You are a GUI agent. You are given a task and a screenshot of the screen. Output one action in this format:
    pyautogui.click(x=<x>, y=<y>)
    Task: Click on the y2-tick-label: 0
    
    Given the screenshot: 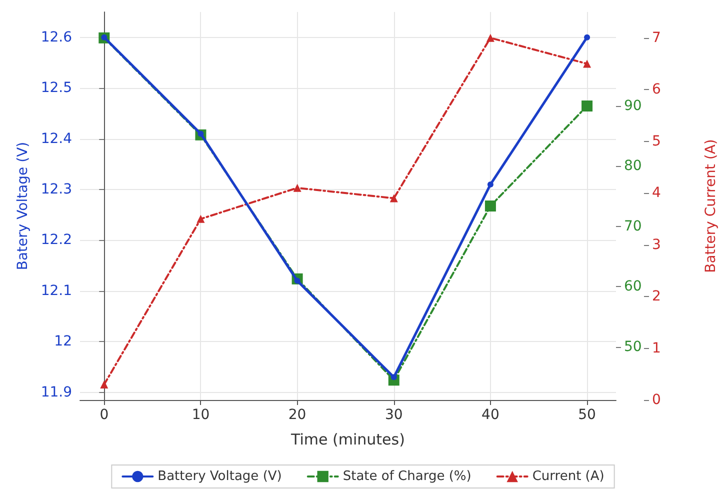 What is the action you would take?
    pyautogui.click(x=656, y=400)
    